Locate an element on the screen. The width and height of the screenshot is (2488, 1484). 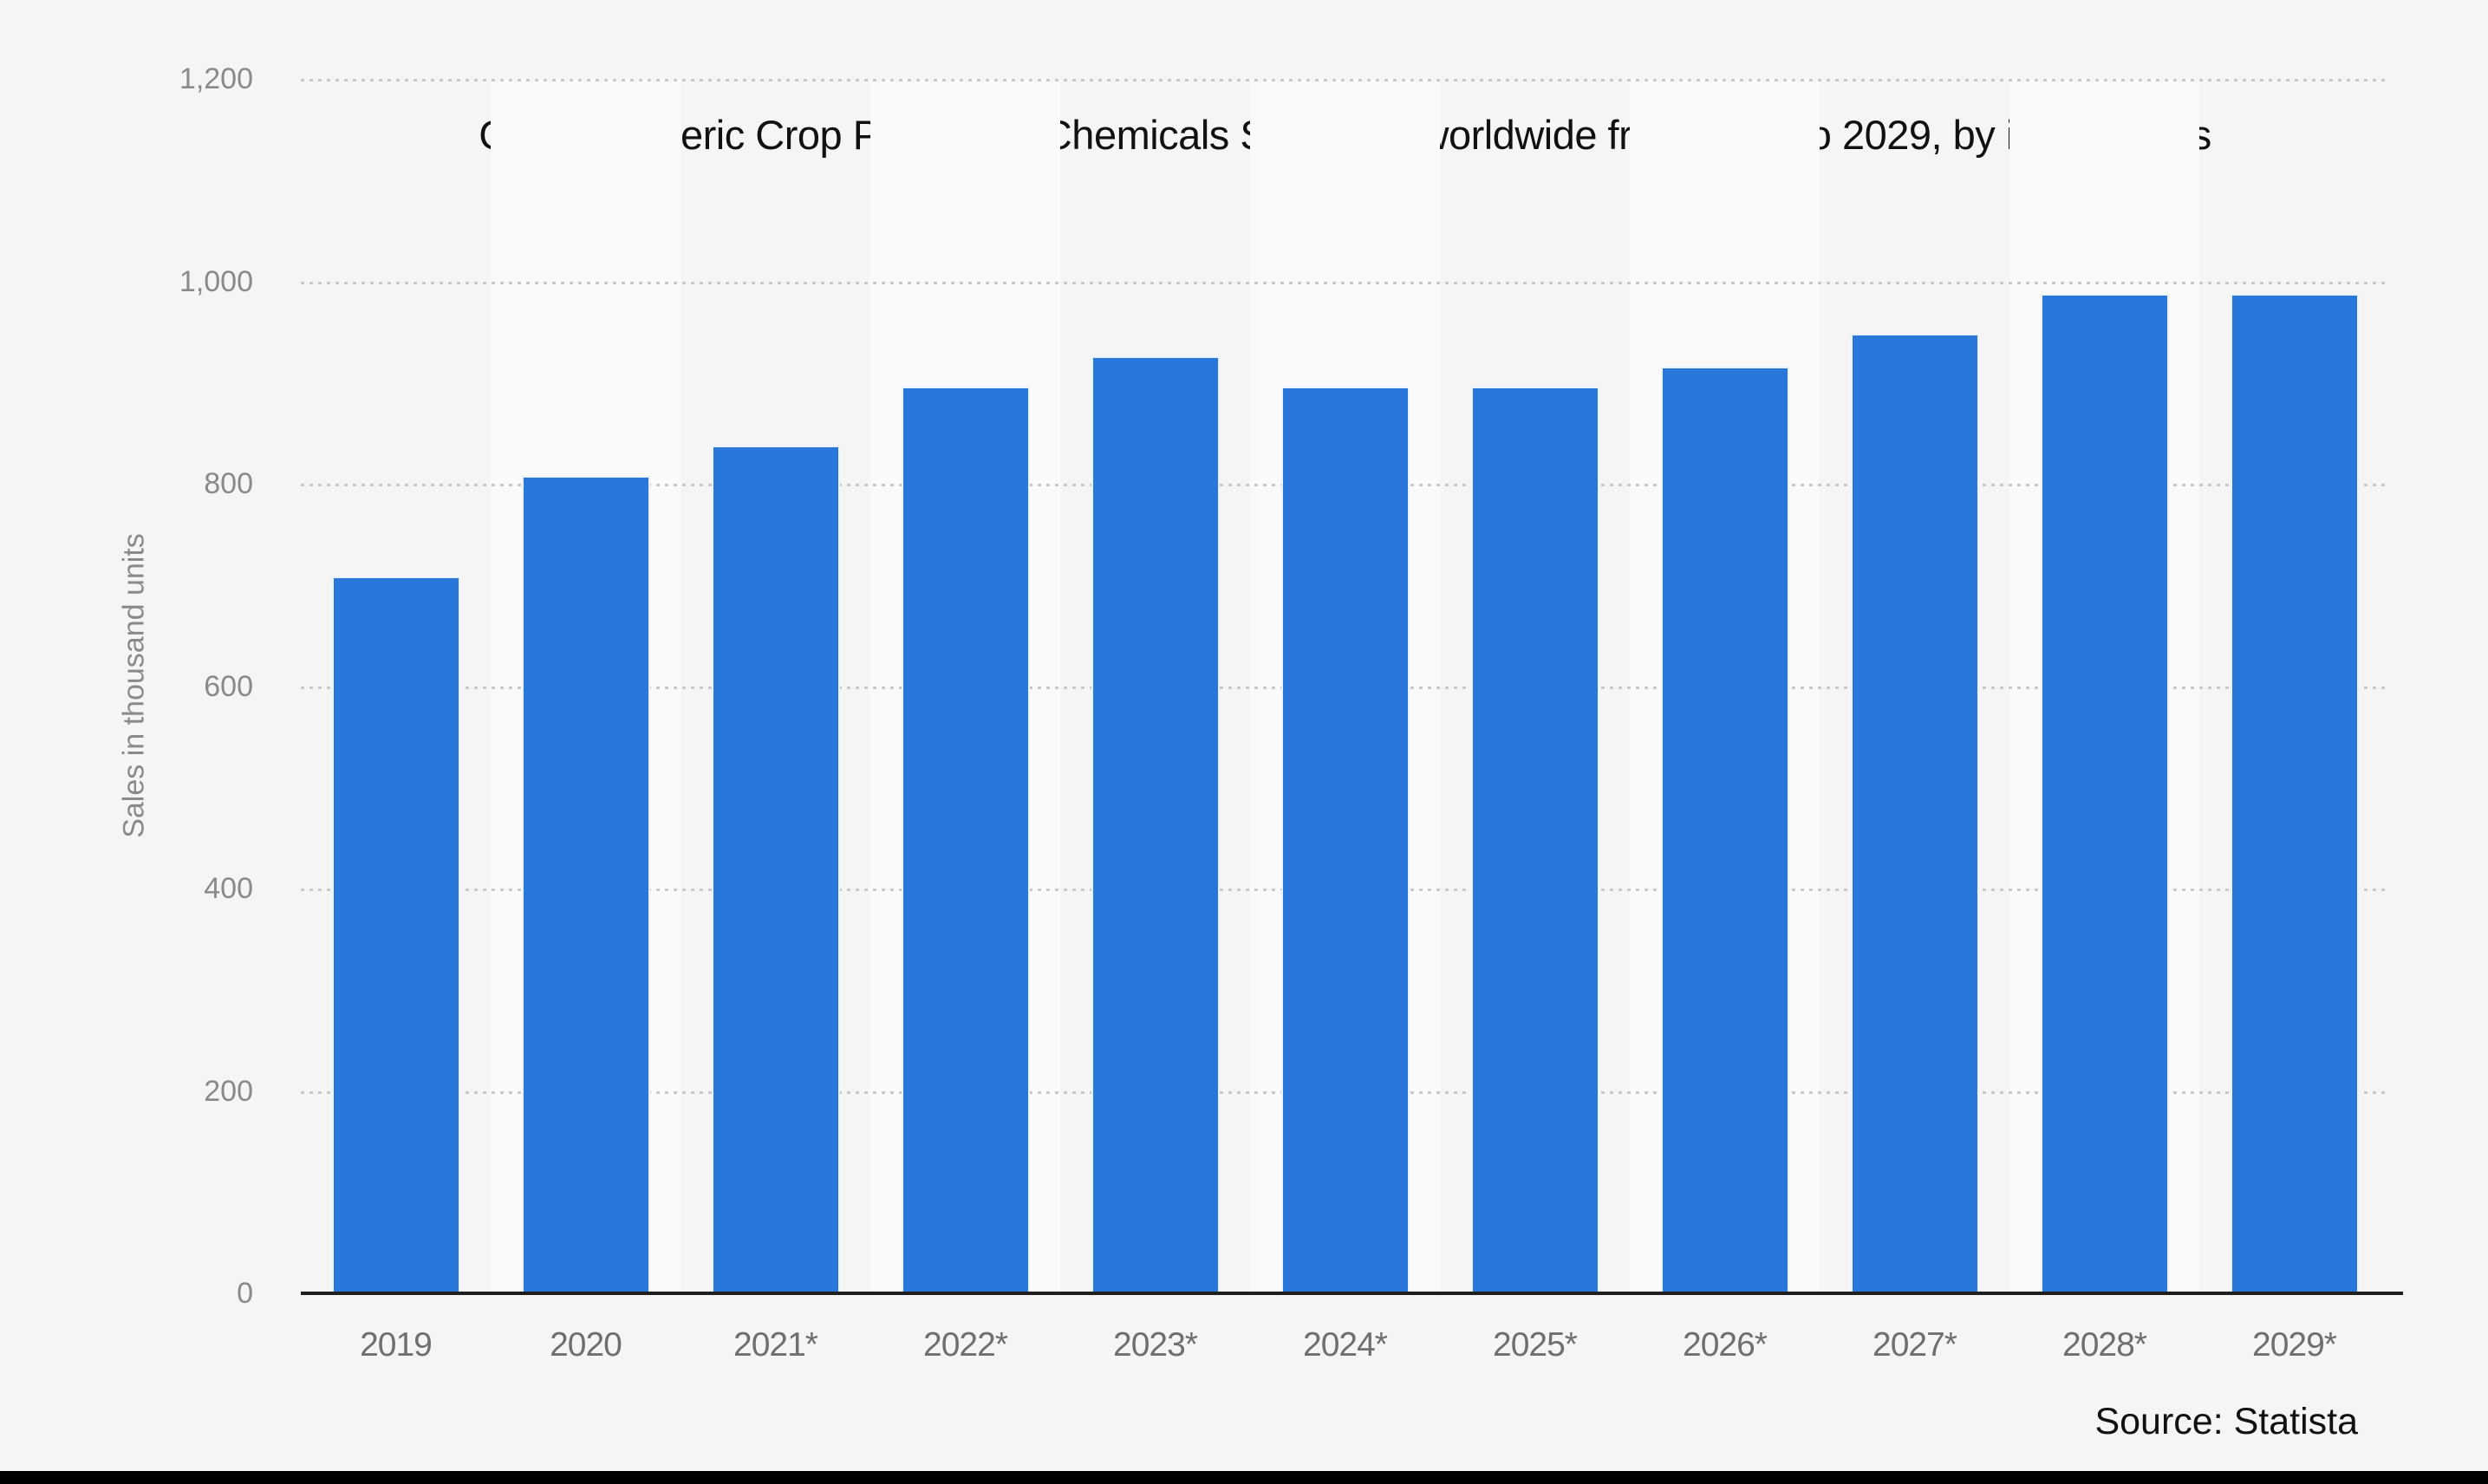
x-label-2019: 2019 is located at coordinates (396, 1345).